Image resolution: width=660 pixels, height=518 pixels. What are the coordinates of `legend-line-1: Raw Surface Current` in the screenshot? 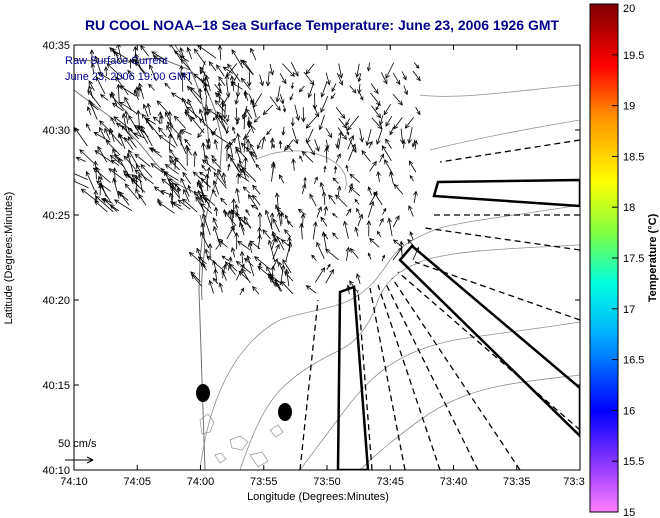 It's located at (116, 61).